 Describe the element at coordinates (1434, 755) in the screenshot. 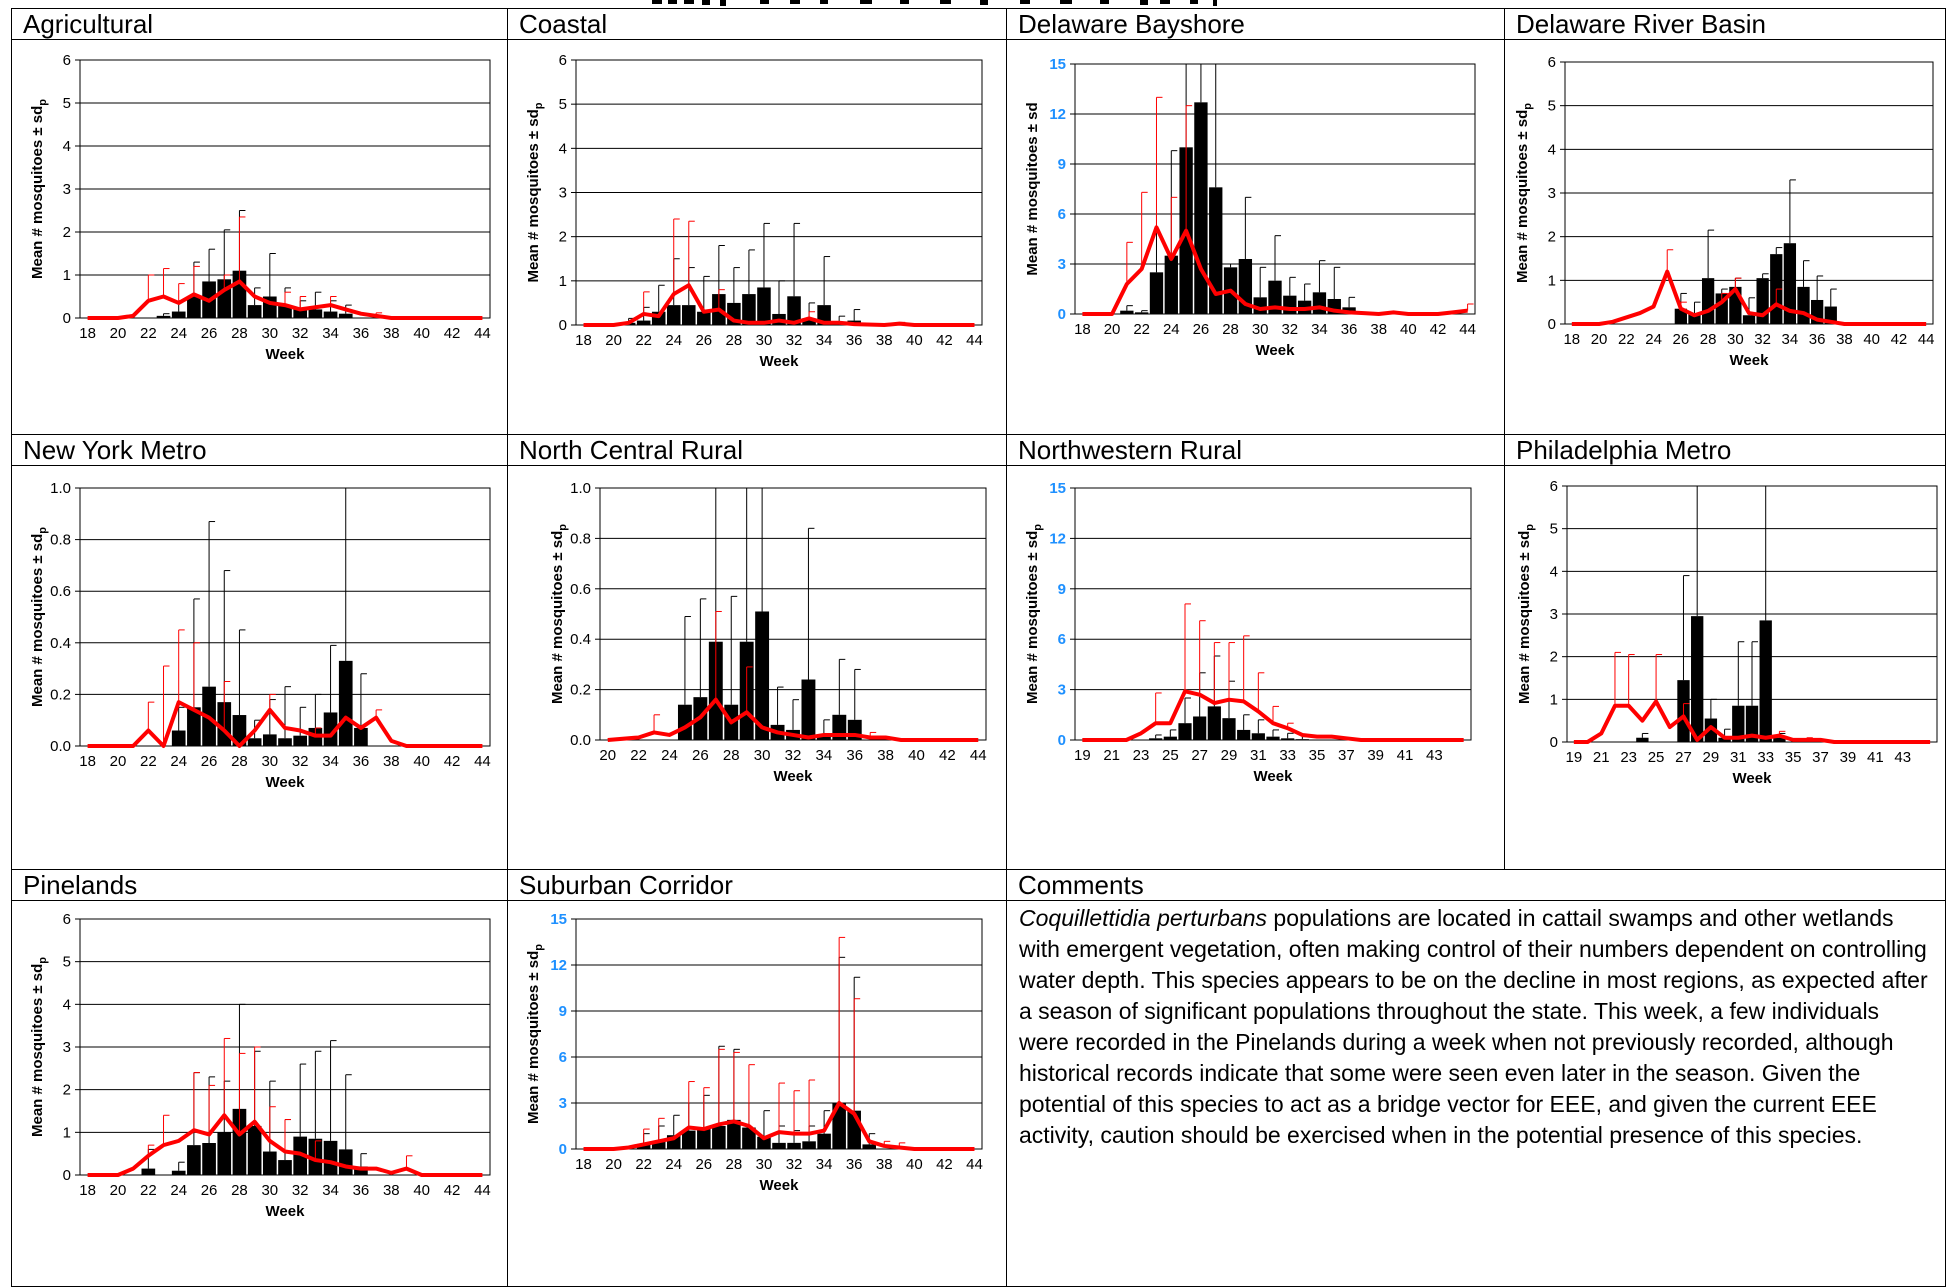

I see `x-tick-label: 43` at that location.